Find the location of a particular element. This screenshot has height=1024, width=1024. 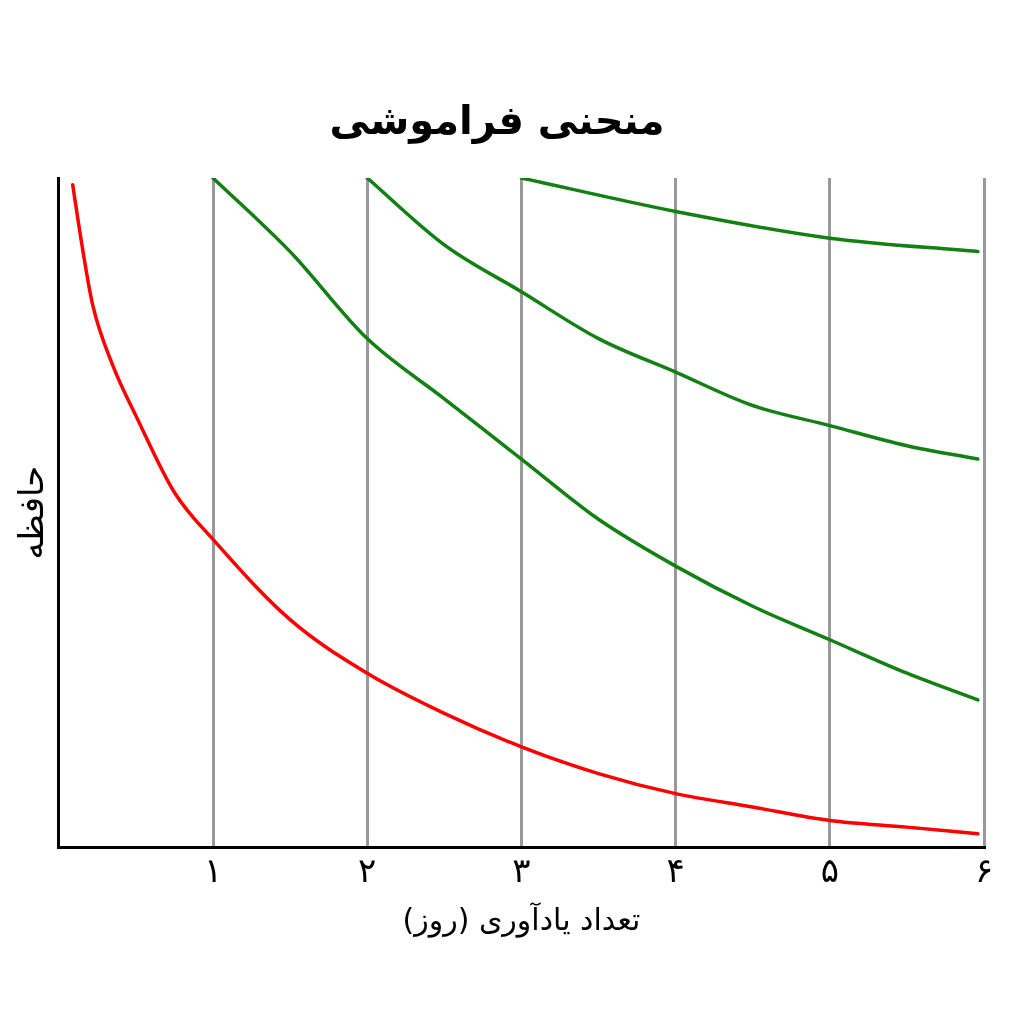

x-tick-label: ۲ is located at coordinates (367, 870).